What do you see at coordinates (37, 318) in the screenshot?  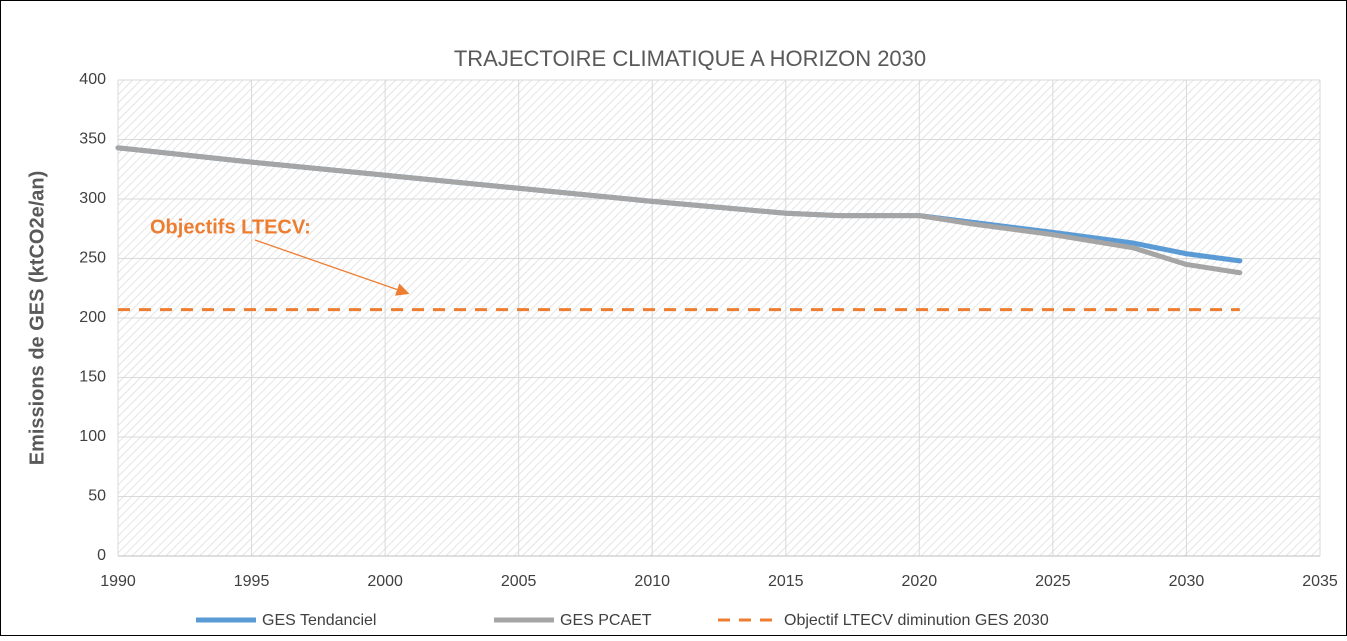 I see `y-axis-label: Emissions de GES (ktCO2e/an)` at bounding box center [37, 318].